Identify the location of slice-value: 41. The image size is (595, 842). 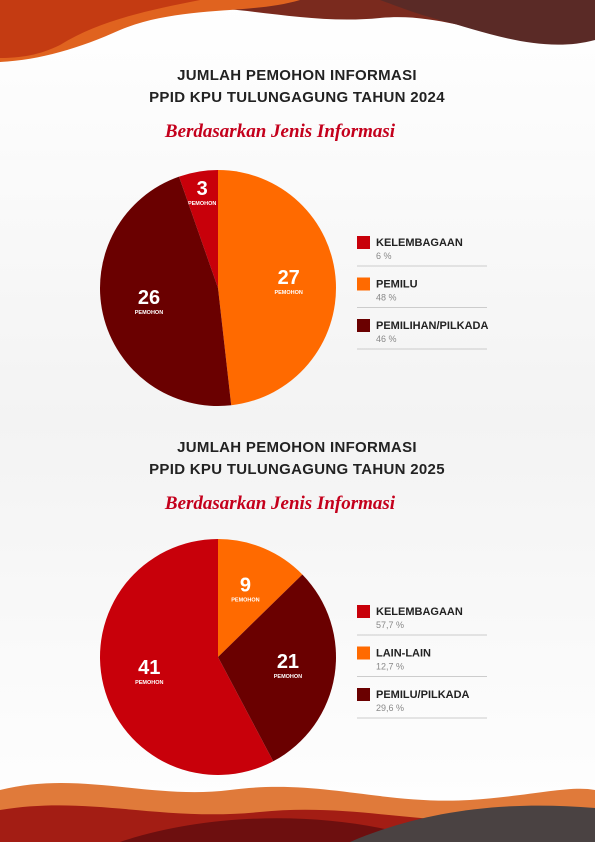
(149, 668).